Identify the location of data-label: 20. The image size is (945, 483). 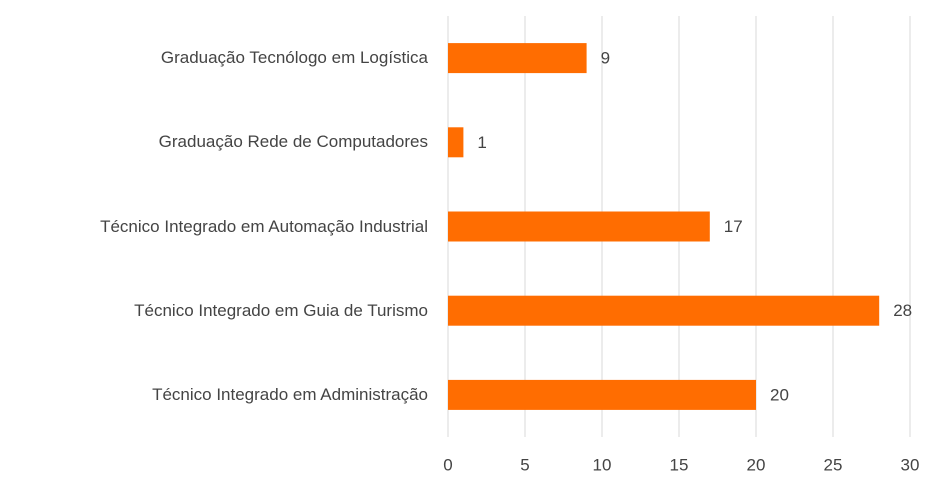
(779, 394).